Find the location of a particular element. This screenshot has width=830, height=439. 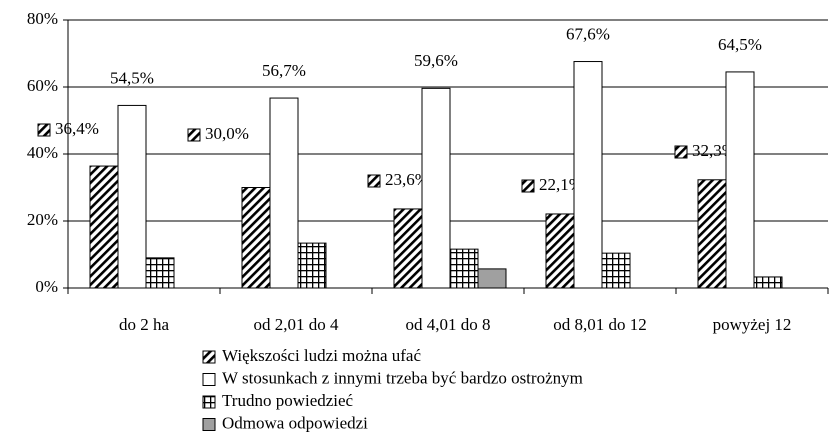

data-label: 56,7% is located at coordinates (284, 70).